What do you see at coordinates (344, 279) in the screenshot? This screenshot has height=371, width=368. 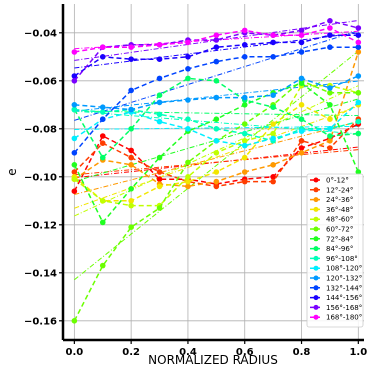 I see `legend-label-10: 120°-132°` at bounding box center [344, 279].